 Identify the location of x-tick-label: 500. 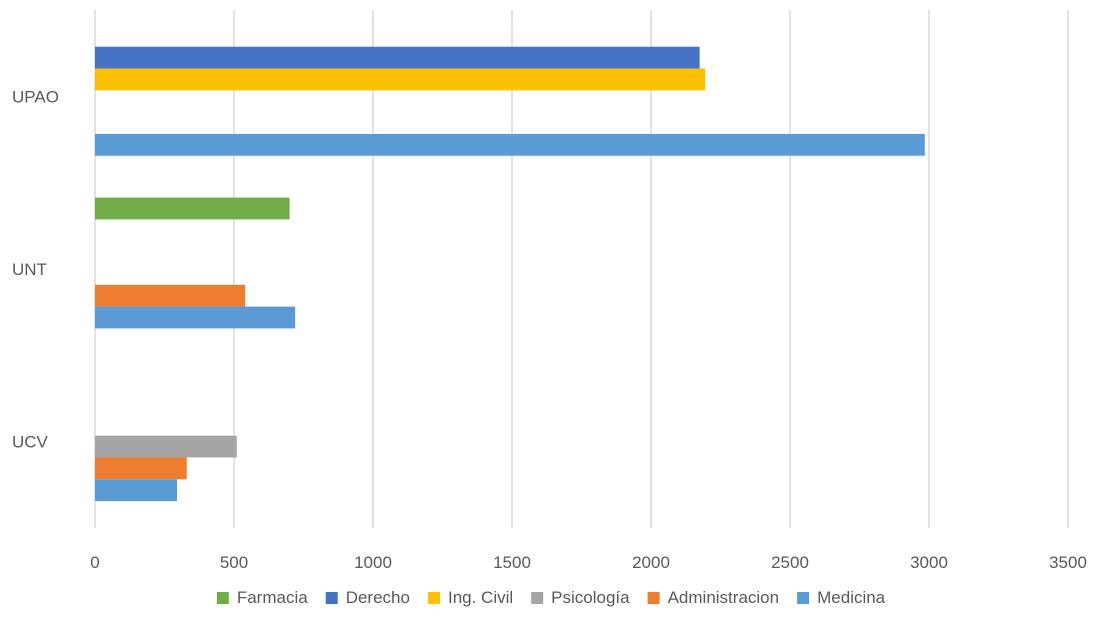
(234, 562).